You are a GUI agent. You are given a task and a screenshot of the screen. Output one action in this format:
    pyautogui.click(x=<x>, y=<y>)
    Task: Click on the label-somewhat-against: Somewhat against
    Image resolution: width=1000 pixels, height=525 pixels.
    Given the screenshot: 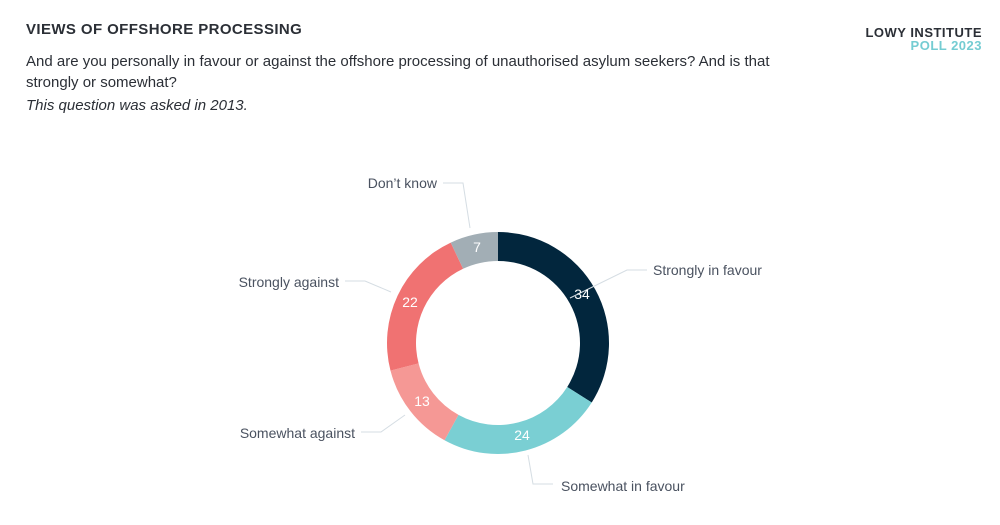 What is the action you would take?
    pyautogui.click(x=297, y=433)
    